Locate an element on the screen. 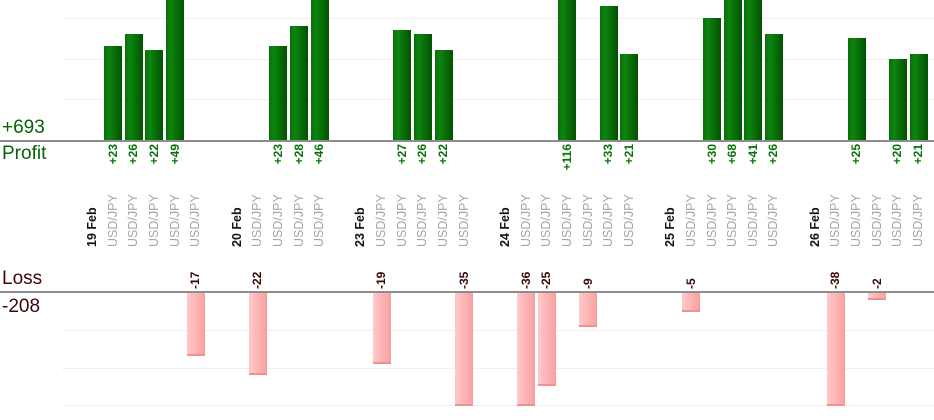  profit-total: +693 is located at coordinates (23, 127).